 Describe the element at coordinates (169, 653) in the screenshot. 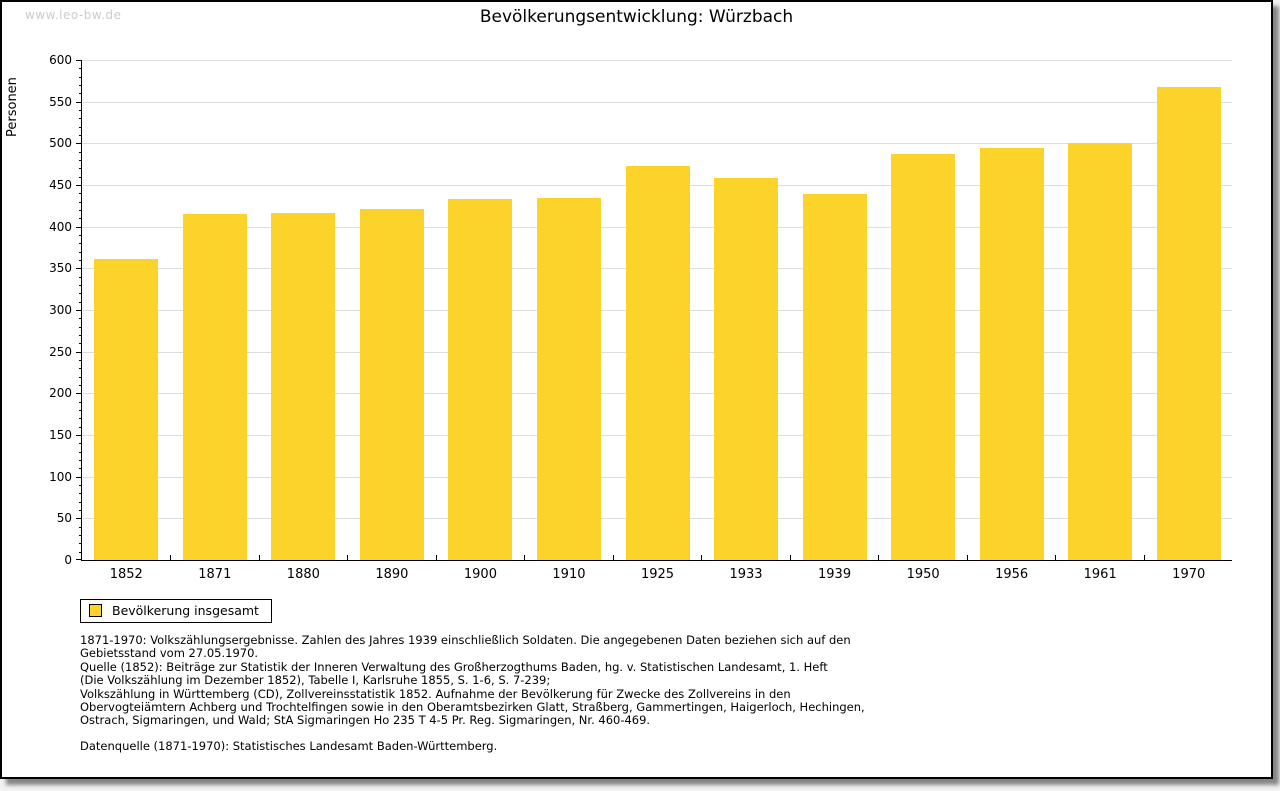

I see `footer-note-line: Gebietsstand vom 27.05.1970.` at that location.